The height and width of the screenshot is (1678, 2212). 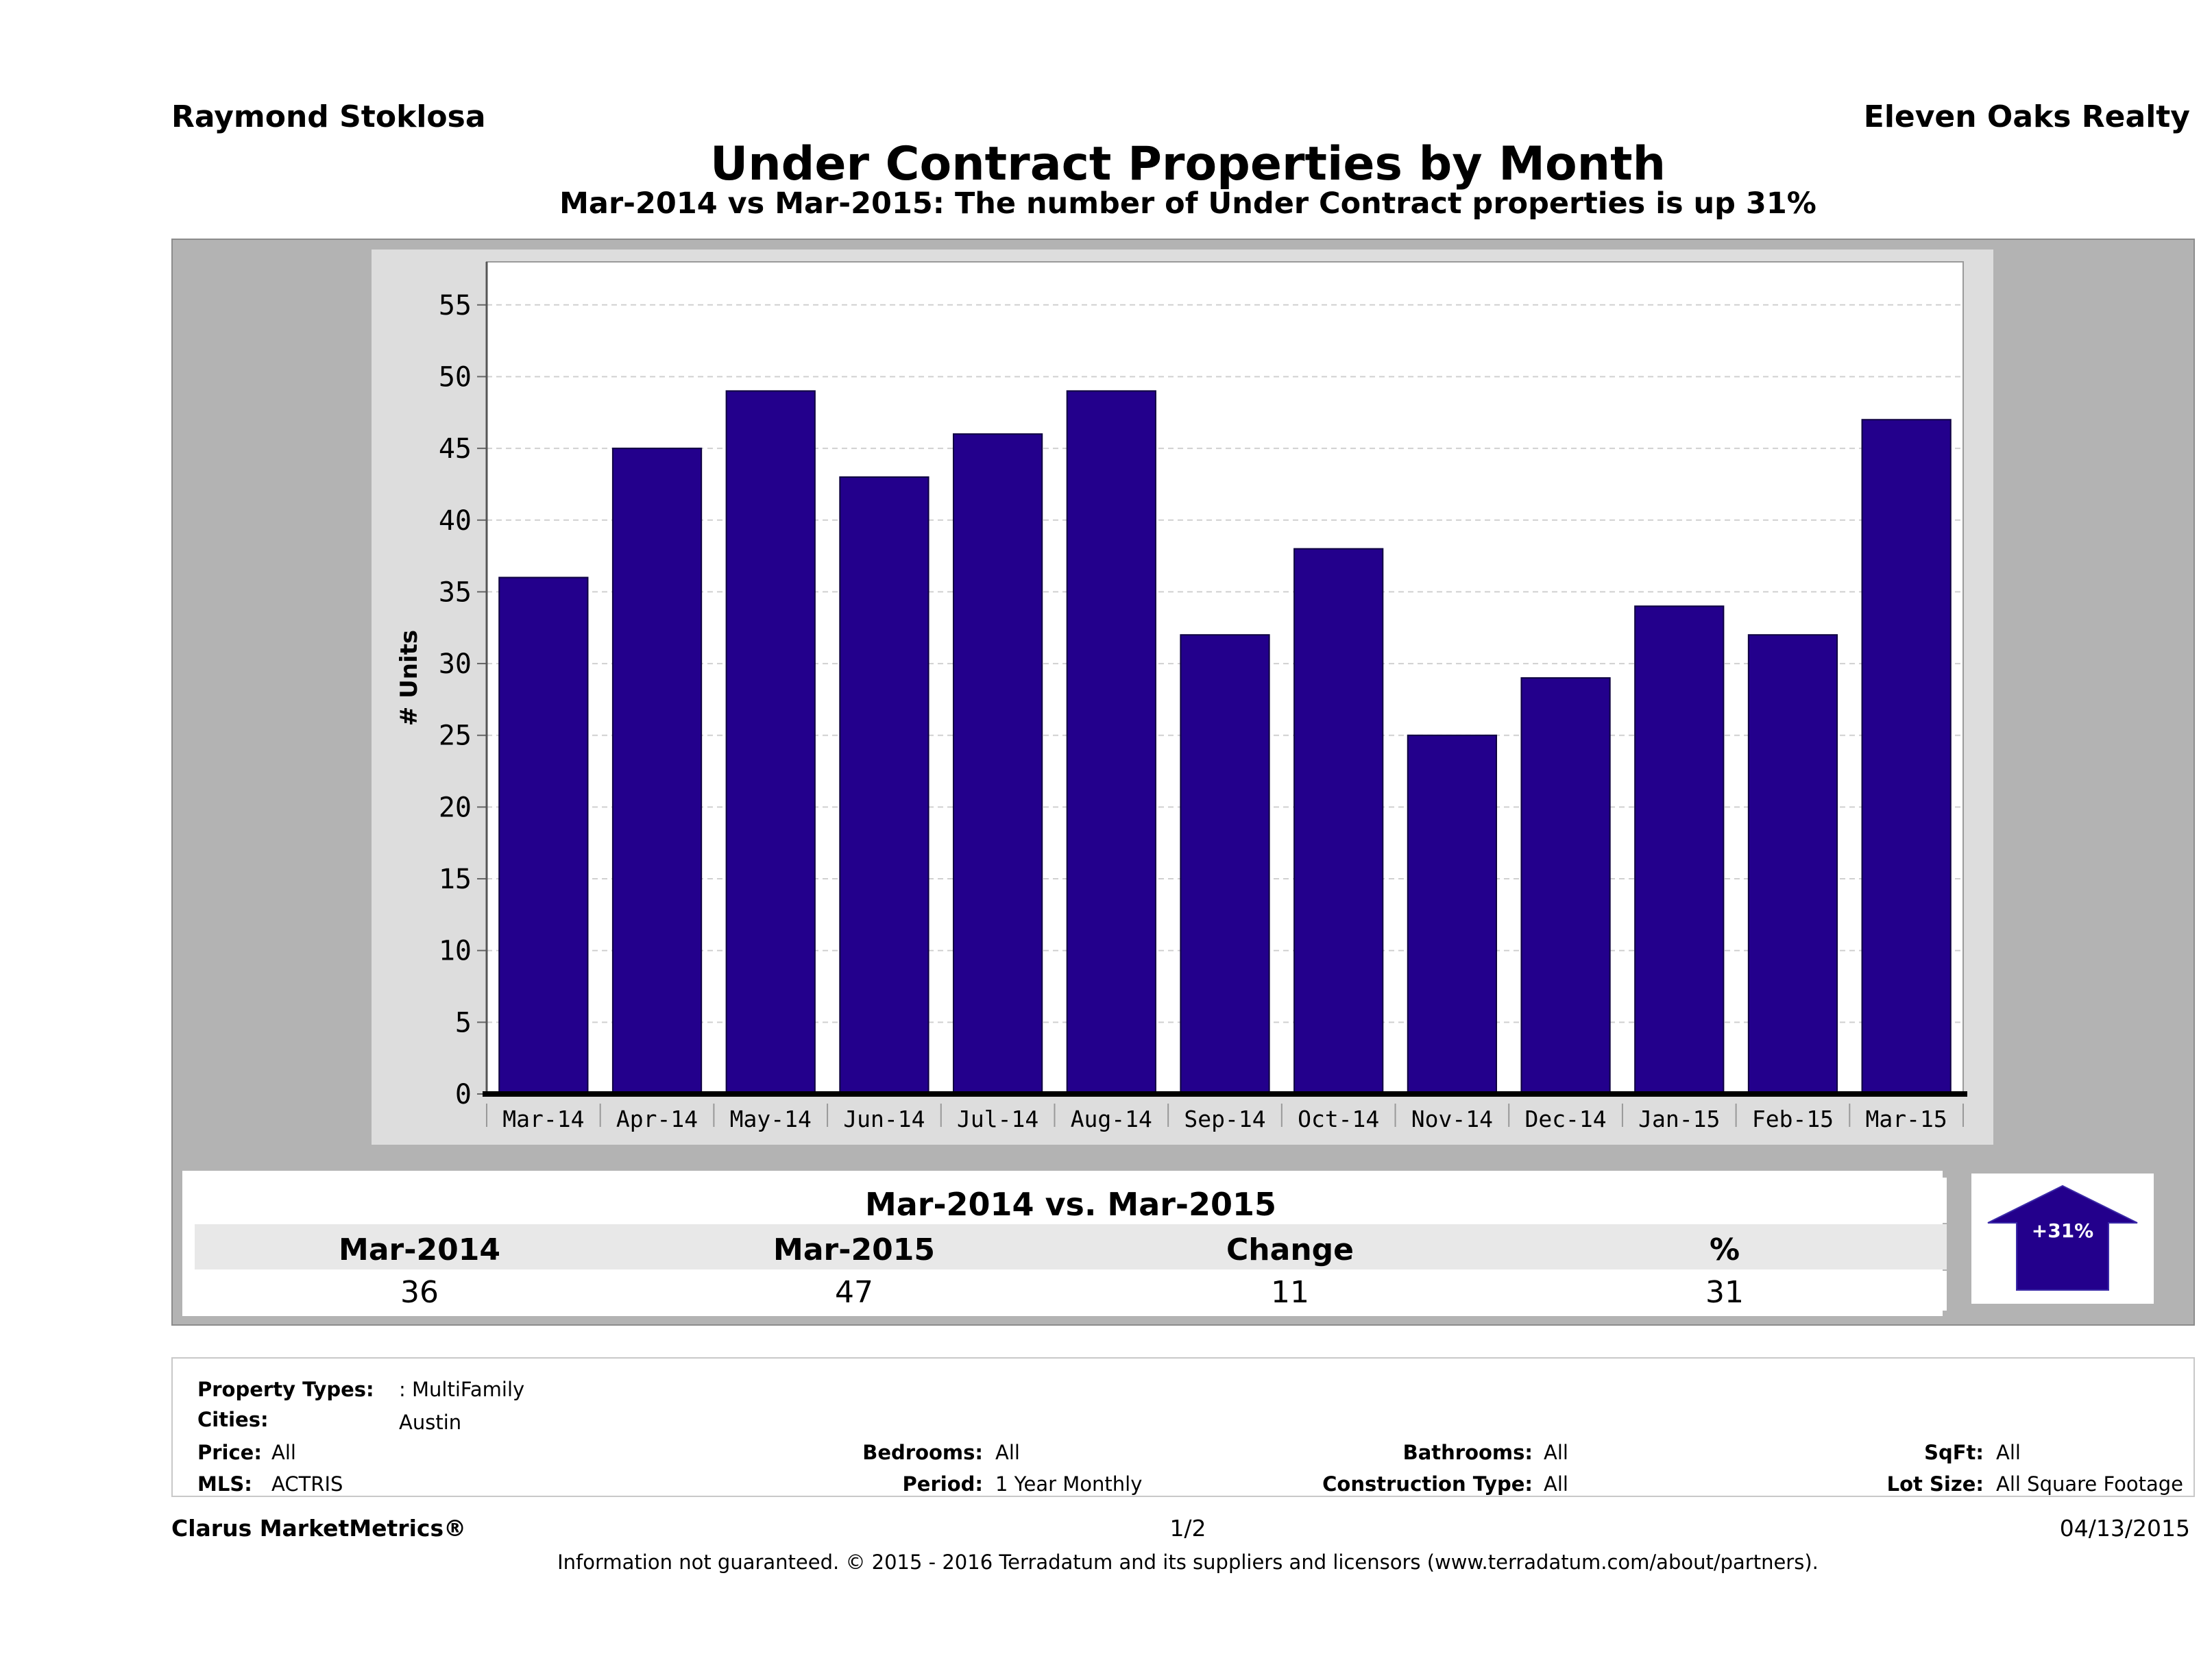 What do you see at coordinates (1679, 1119) in the screenshot?
I see `x-tick-label: Jan-15` at bounding box center [1679, 1119].